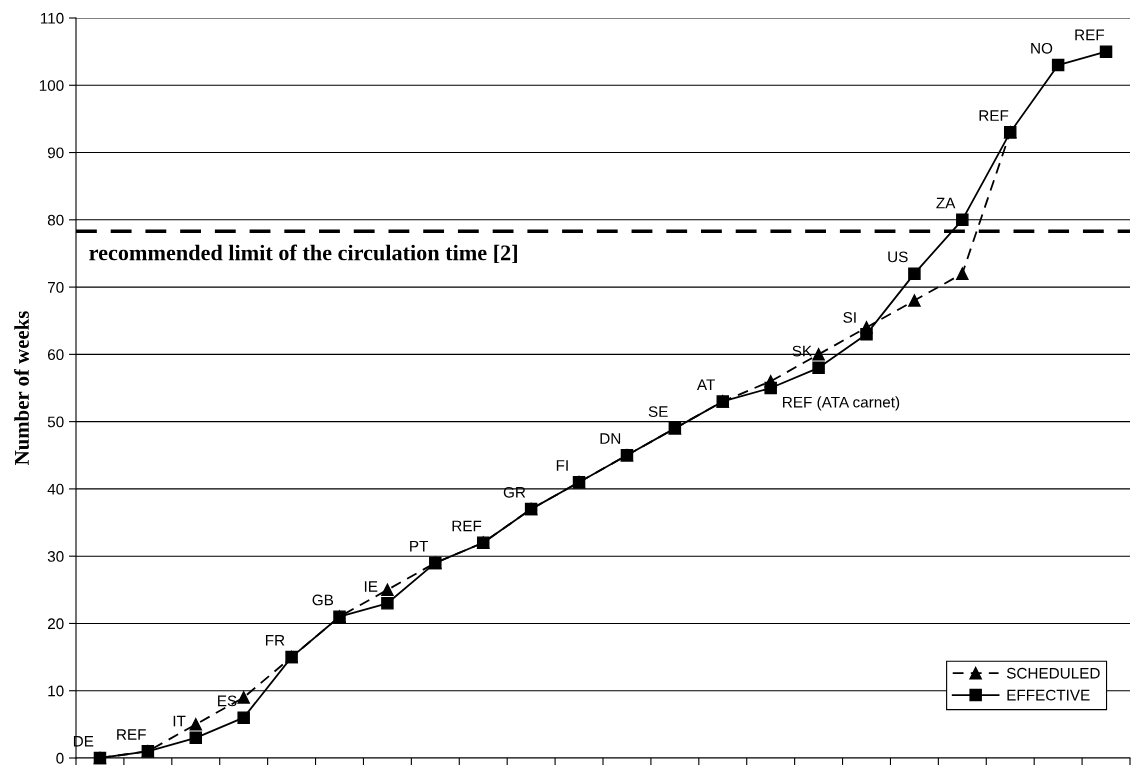 The height and width of the screenshot is (770, 1136). What do you see at coordinates (21, 388) in the screenshot?
I see `y-axis-title: Number of weeks` at bounding box center [21, 388].